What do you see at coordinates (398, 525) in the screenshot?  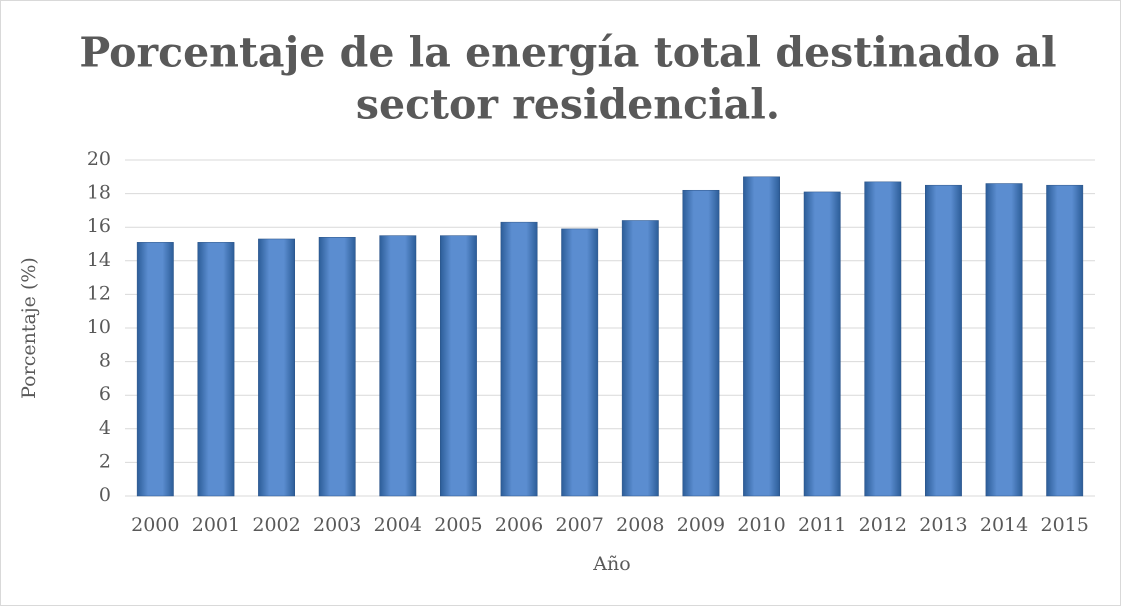 I see `x-tick-label: 2004` at bounding box center [398, 525].